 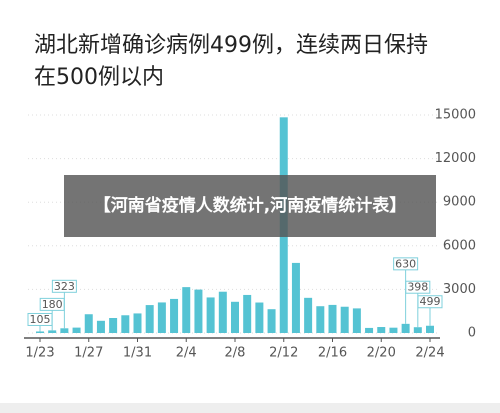 I want to click on value-label: 323, so click(x=64, y=286).